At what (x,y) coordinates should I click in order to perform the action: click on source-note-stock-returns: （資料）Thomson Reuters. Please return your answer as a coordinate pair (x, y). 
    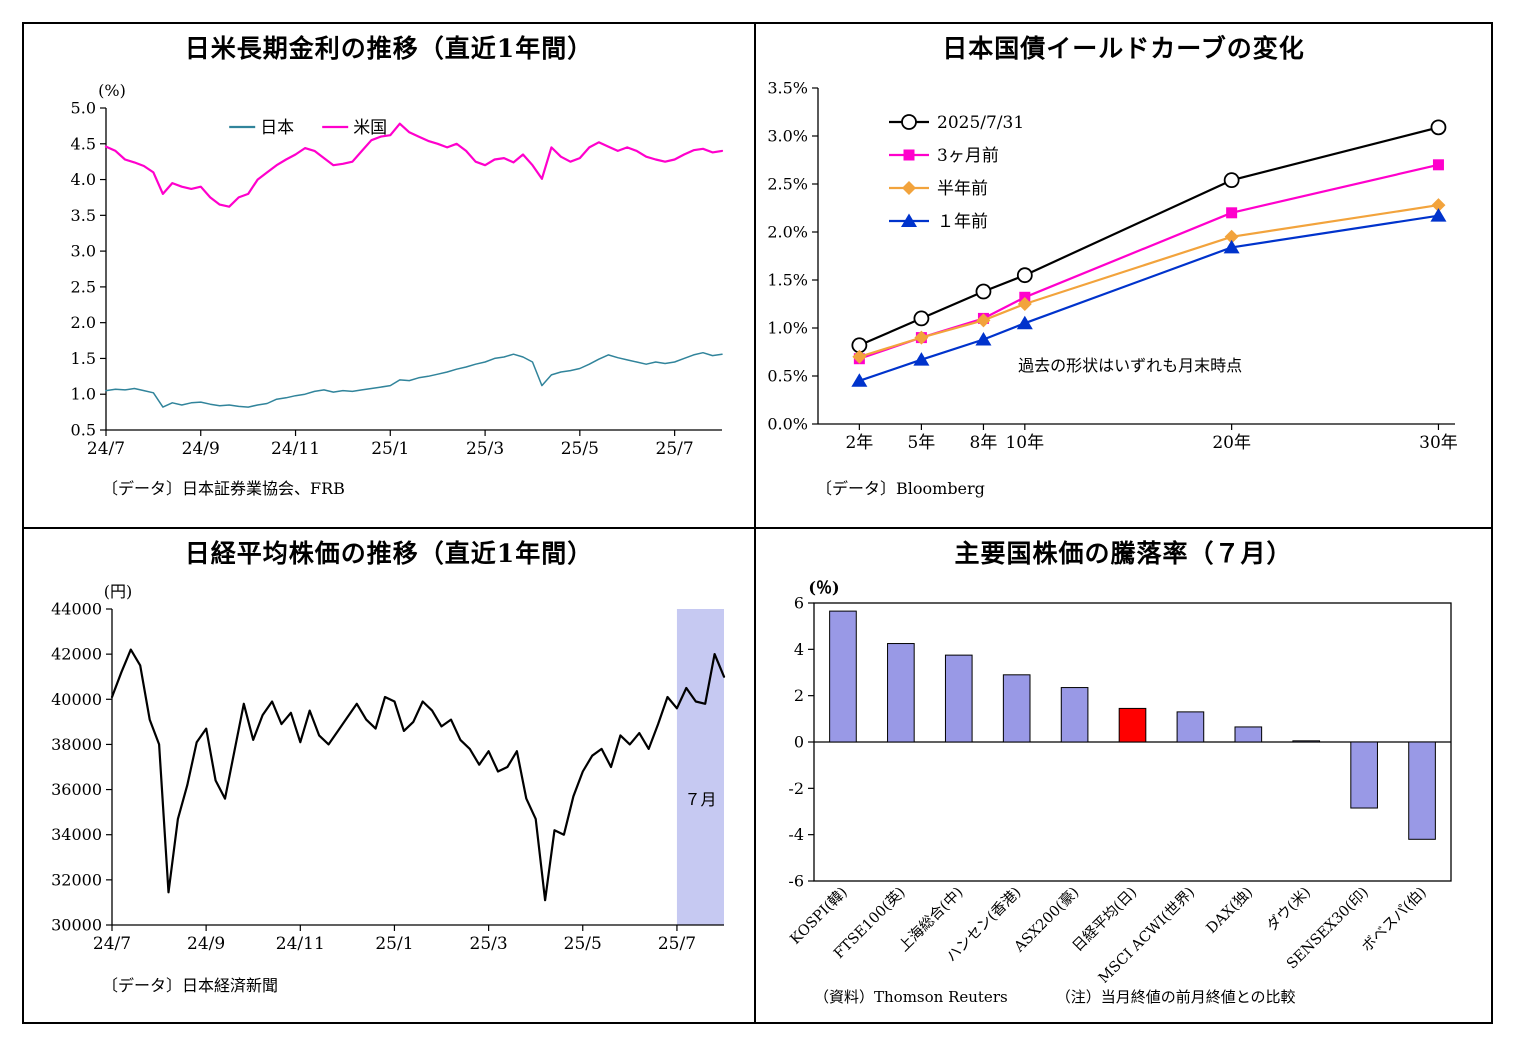
    Looking at the image, I should click on (911, 997).